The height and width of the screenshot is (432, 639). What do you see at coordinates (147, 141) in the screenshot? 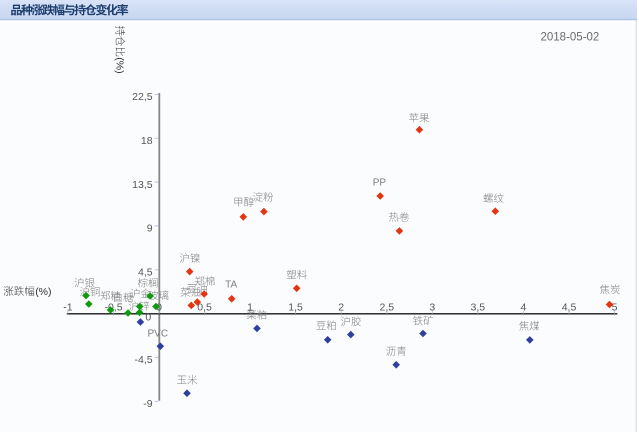
I see `svg-text: 18` at bounding box center [147, 141].